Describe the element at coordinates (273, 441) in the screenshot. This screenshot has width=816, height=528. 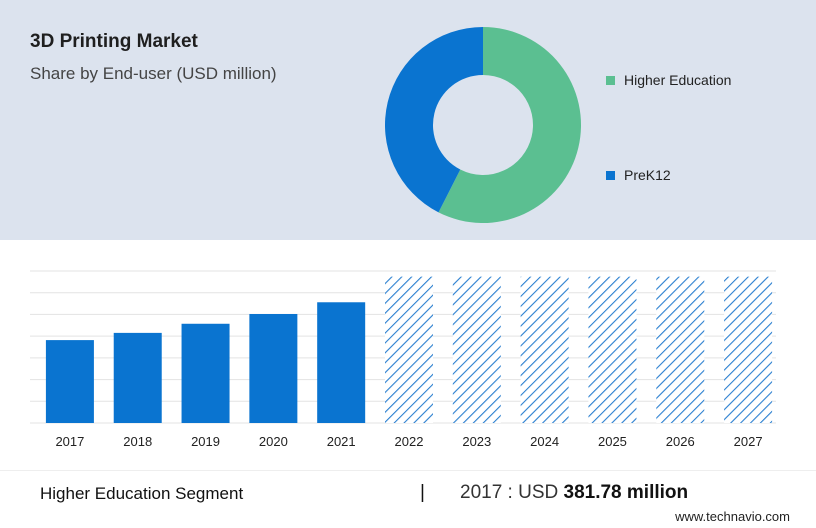
I see `x-tick-label-2020: 2020` at that location.